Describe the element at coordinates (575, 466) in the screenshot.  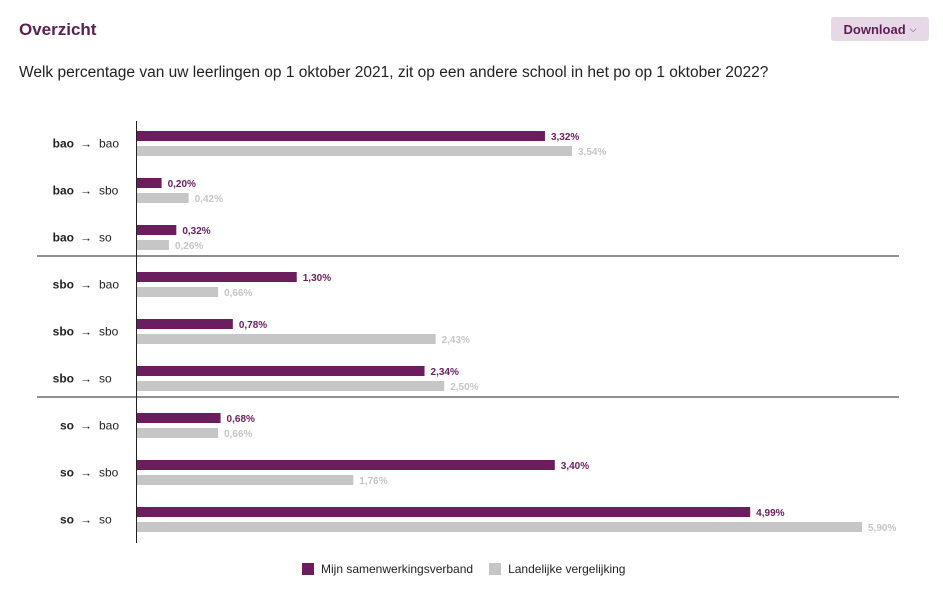
I see `data-label-series1: 3,40%` at that location.